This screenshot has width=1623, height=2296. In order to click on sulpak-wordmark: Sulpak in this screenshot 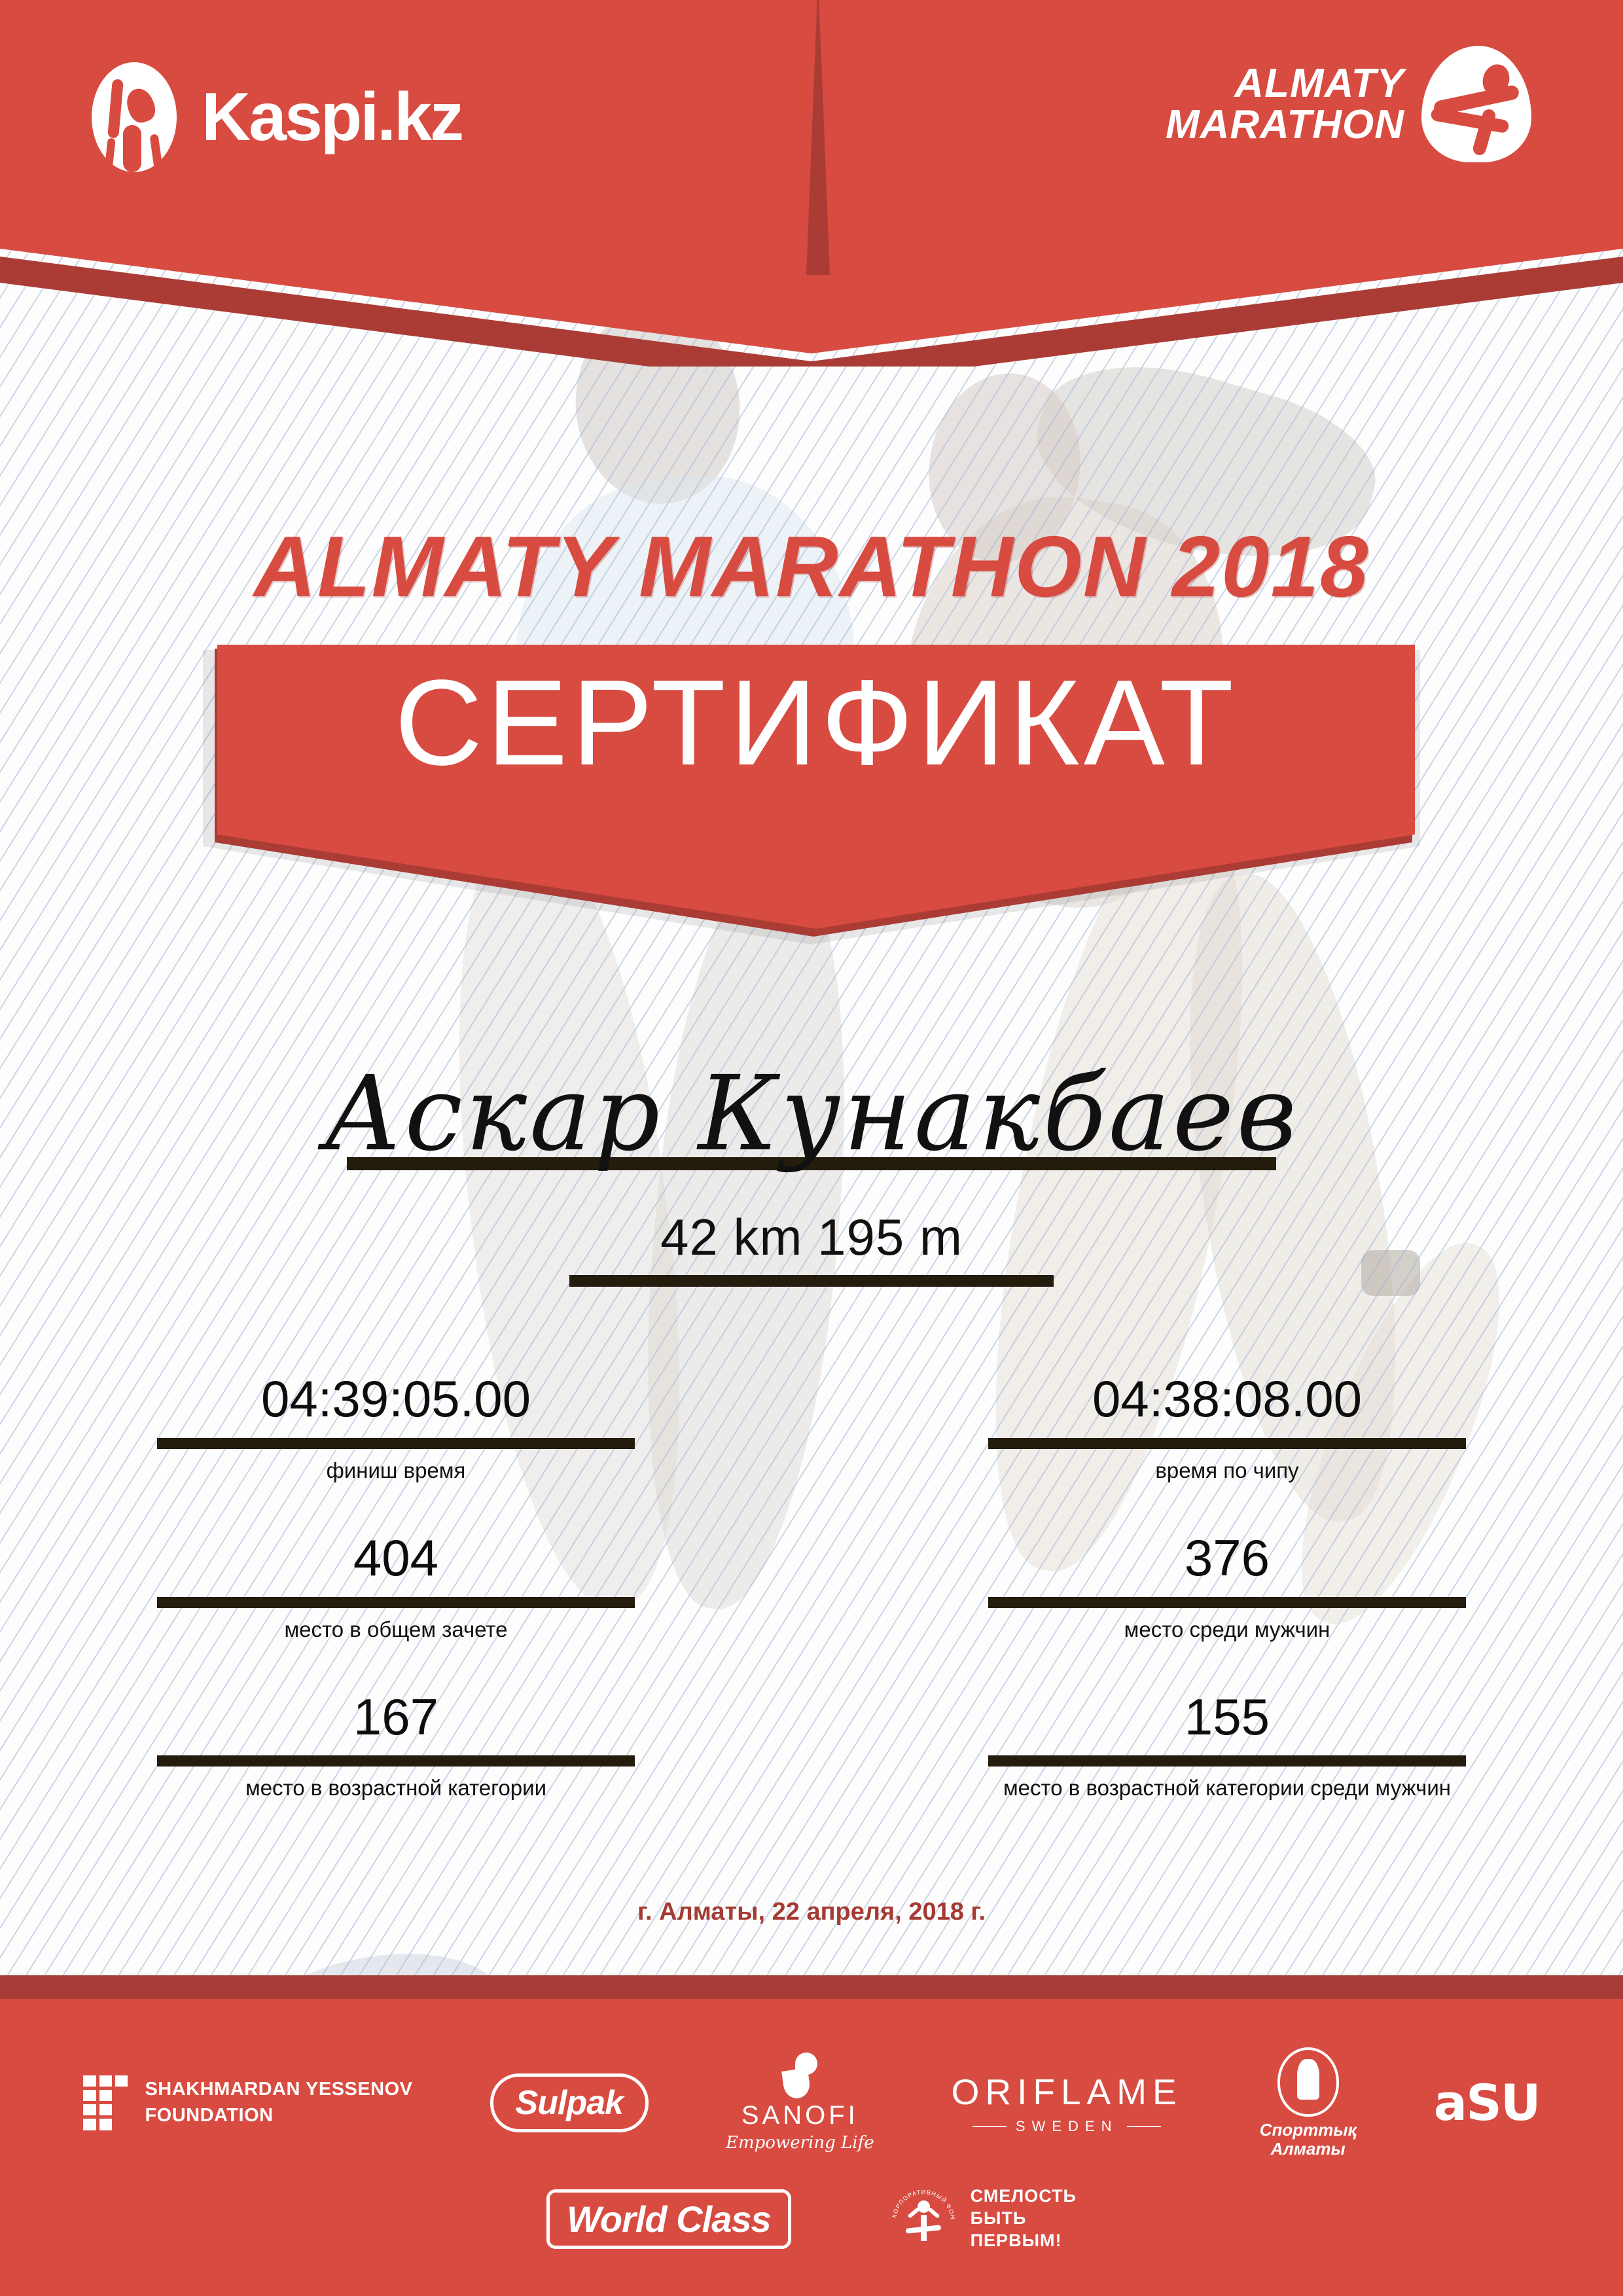, I will do `click(569, 2102)`.